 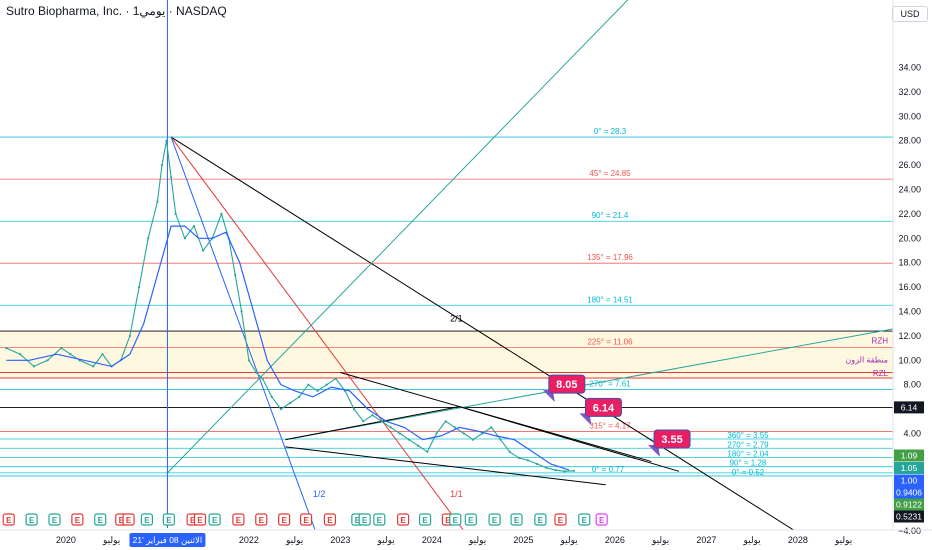 I want to click on price-level-label: 90° = 1.28, so click(x=748, y=463).